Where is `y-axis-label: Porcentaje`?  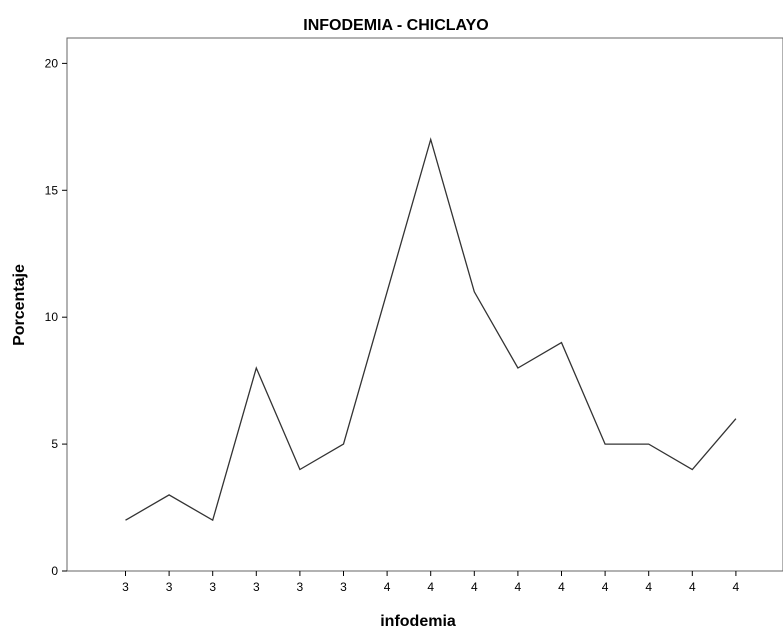
y-axis-label: Porcentaje is located at coordinates (19, 305).